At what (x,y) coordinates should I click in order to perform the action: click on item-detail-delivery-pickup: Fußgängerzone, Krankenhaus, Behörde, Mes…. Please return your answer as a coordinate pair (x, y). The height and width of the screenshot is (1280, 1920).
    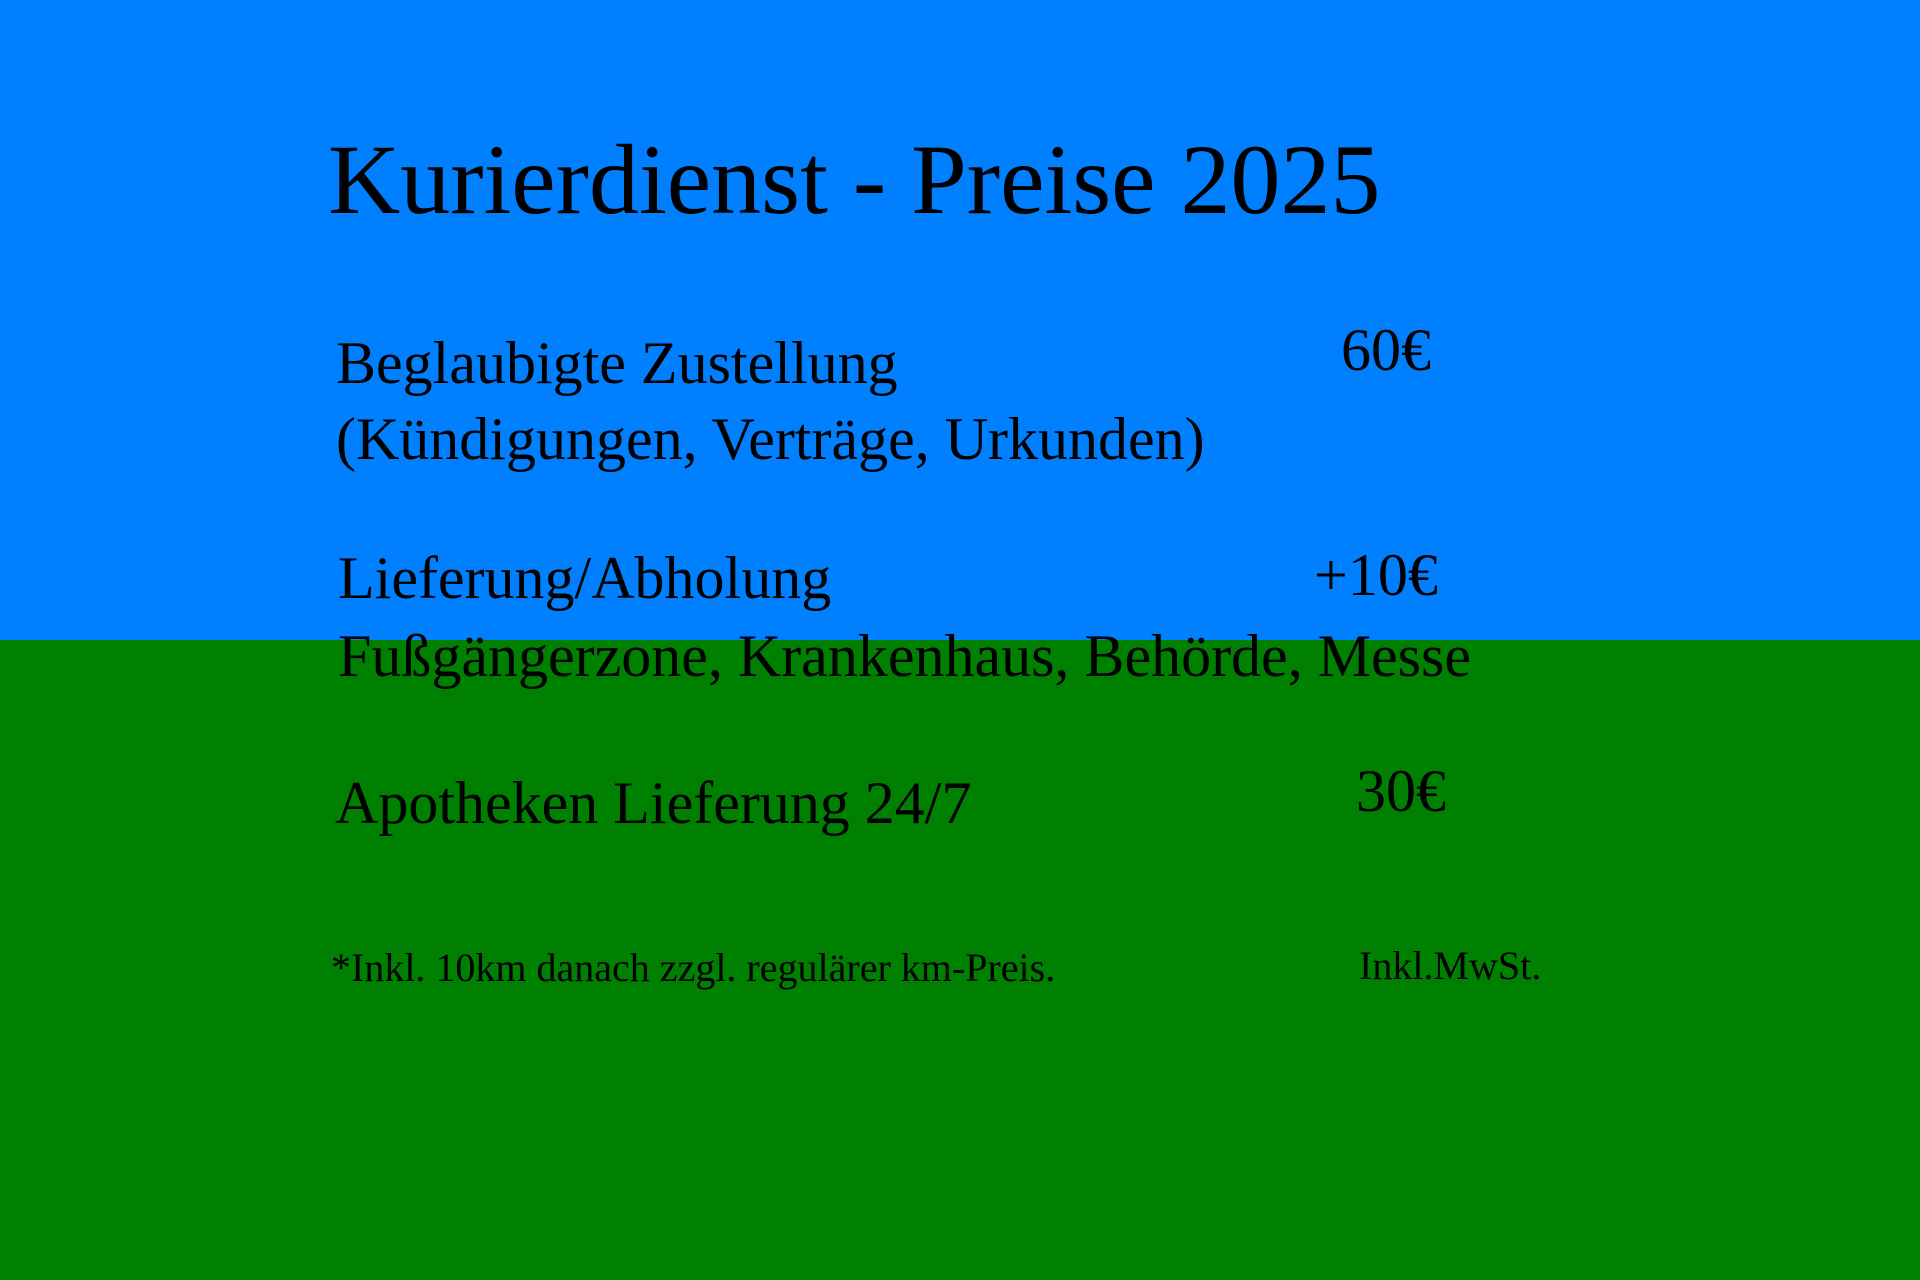
    Looking at the image, I should click on (904, 656).